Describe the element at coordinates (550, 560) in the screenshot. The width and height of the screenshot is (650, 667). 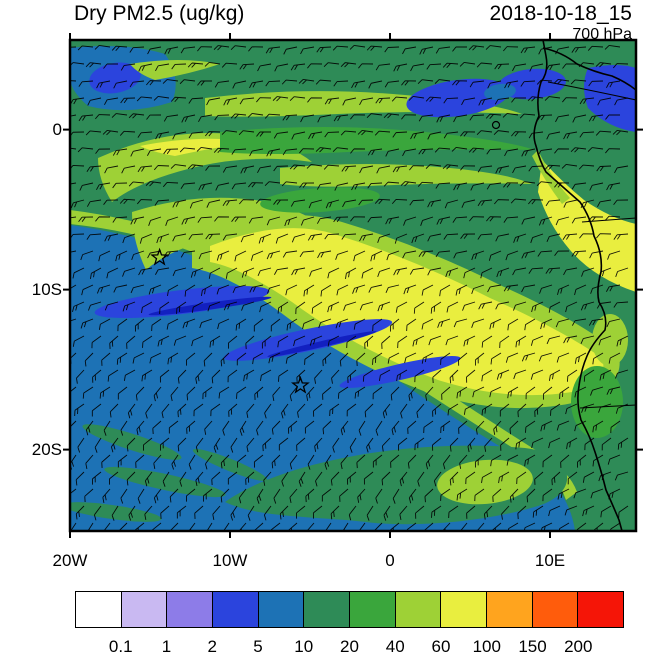
I see `x-tick-label: 10E` at that location.